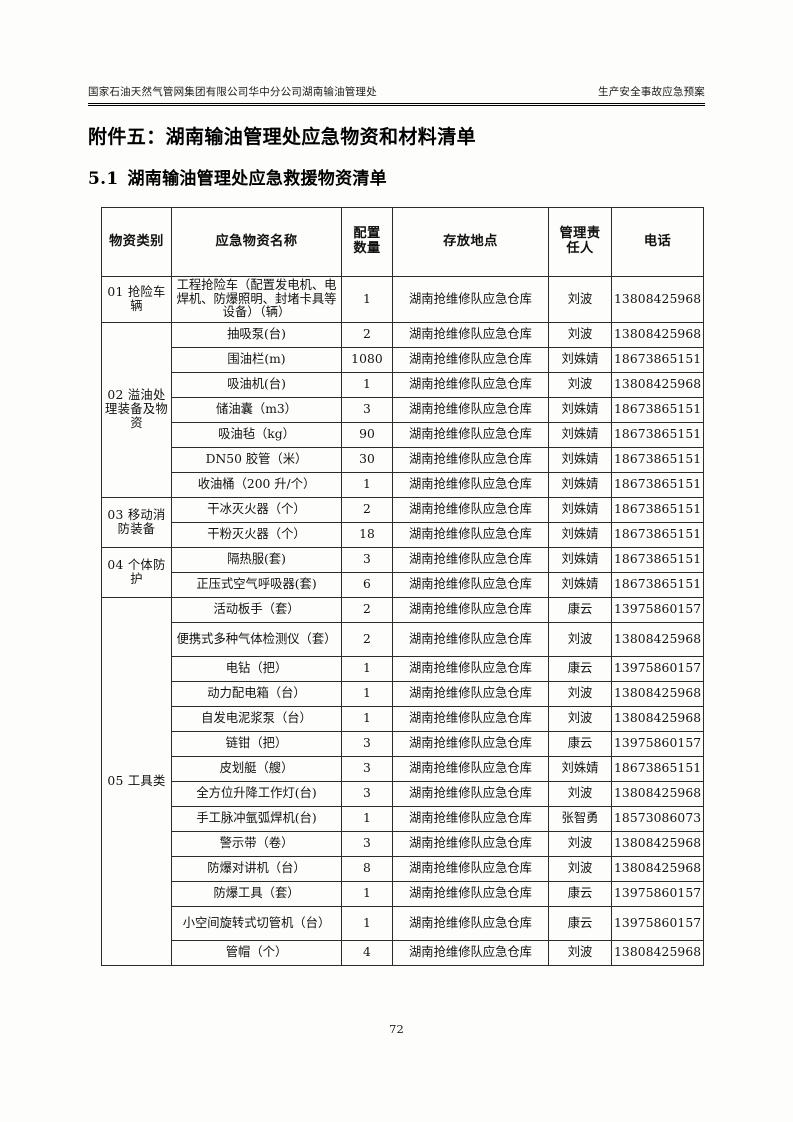 This screenshot has height=1122, width=793. I want to click on cell-material-name: 防爆工具（套）, so click(256, 894).